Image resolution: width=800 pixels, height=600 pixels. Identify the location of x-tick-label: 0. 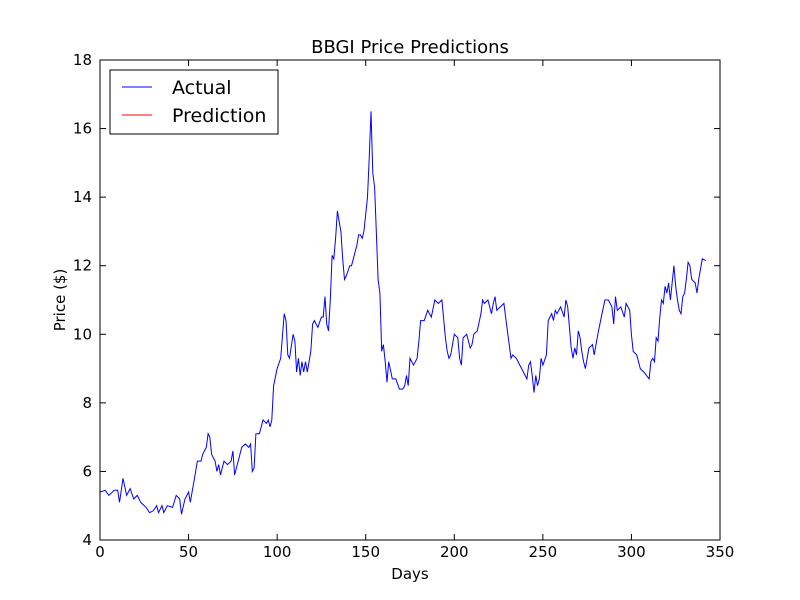
(100, 552).